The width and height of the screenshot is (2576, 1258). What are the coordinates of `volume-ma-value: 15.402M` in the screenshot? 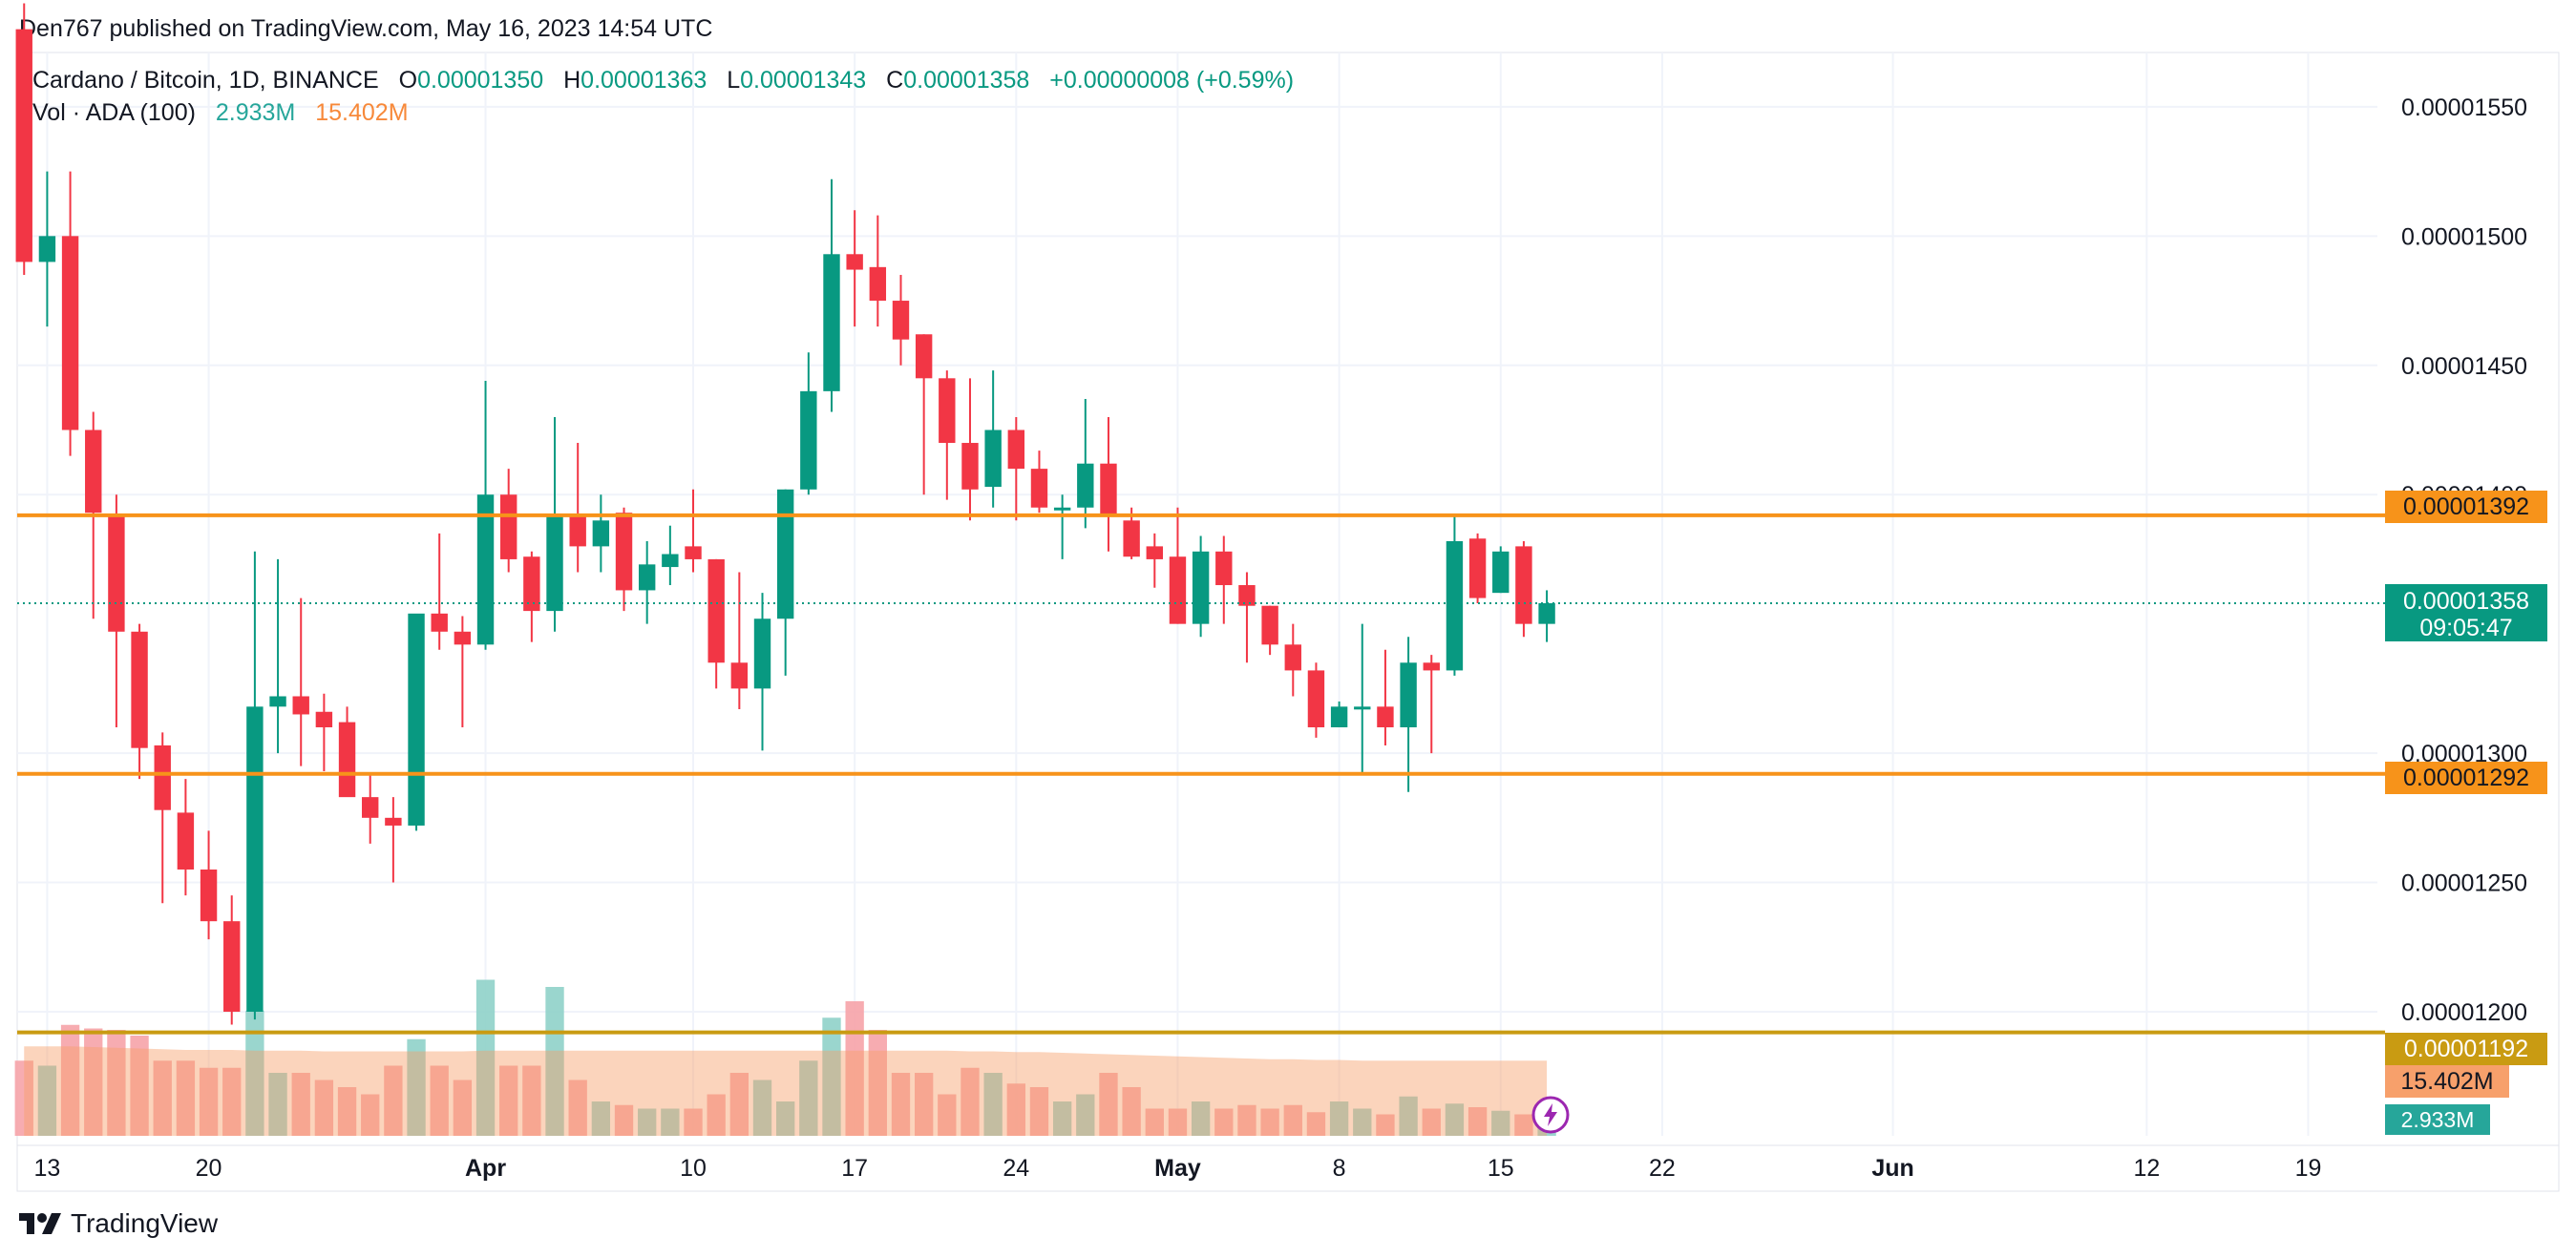 It's located at (362, 113).